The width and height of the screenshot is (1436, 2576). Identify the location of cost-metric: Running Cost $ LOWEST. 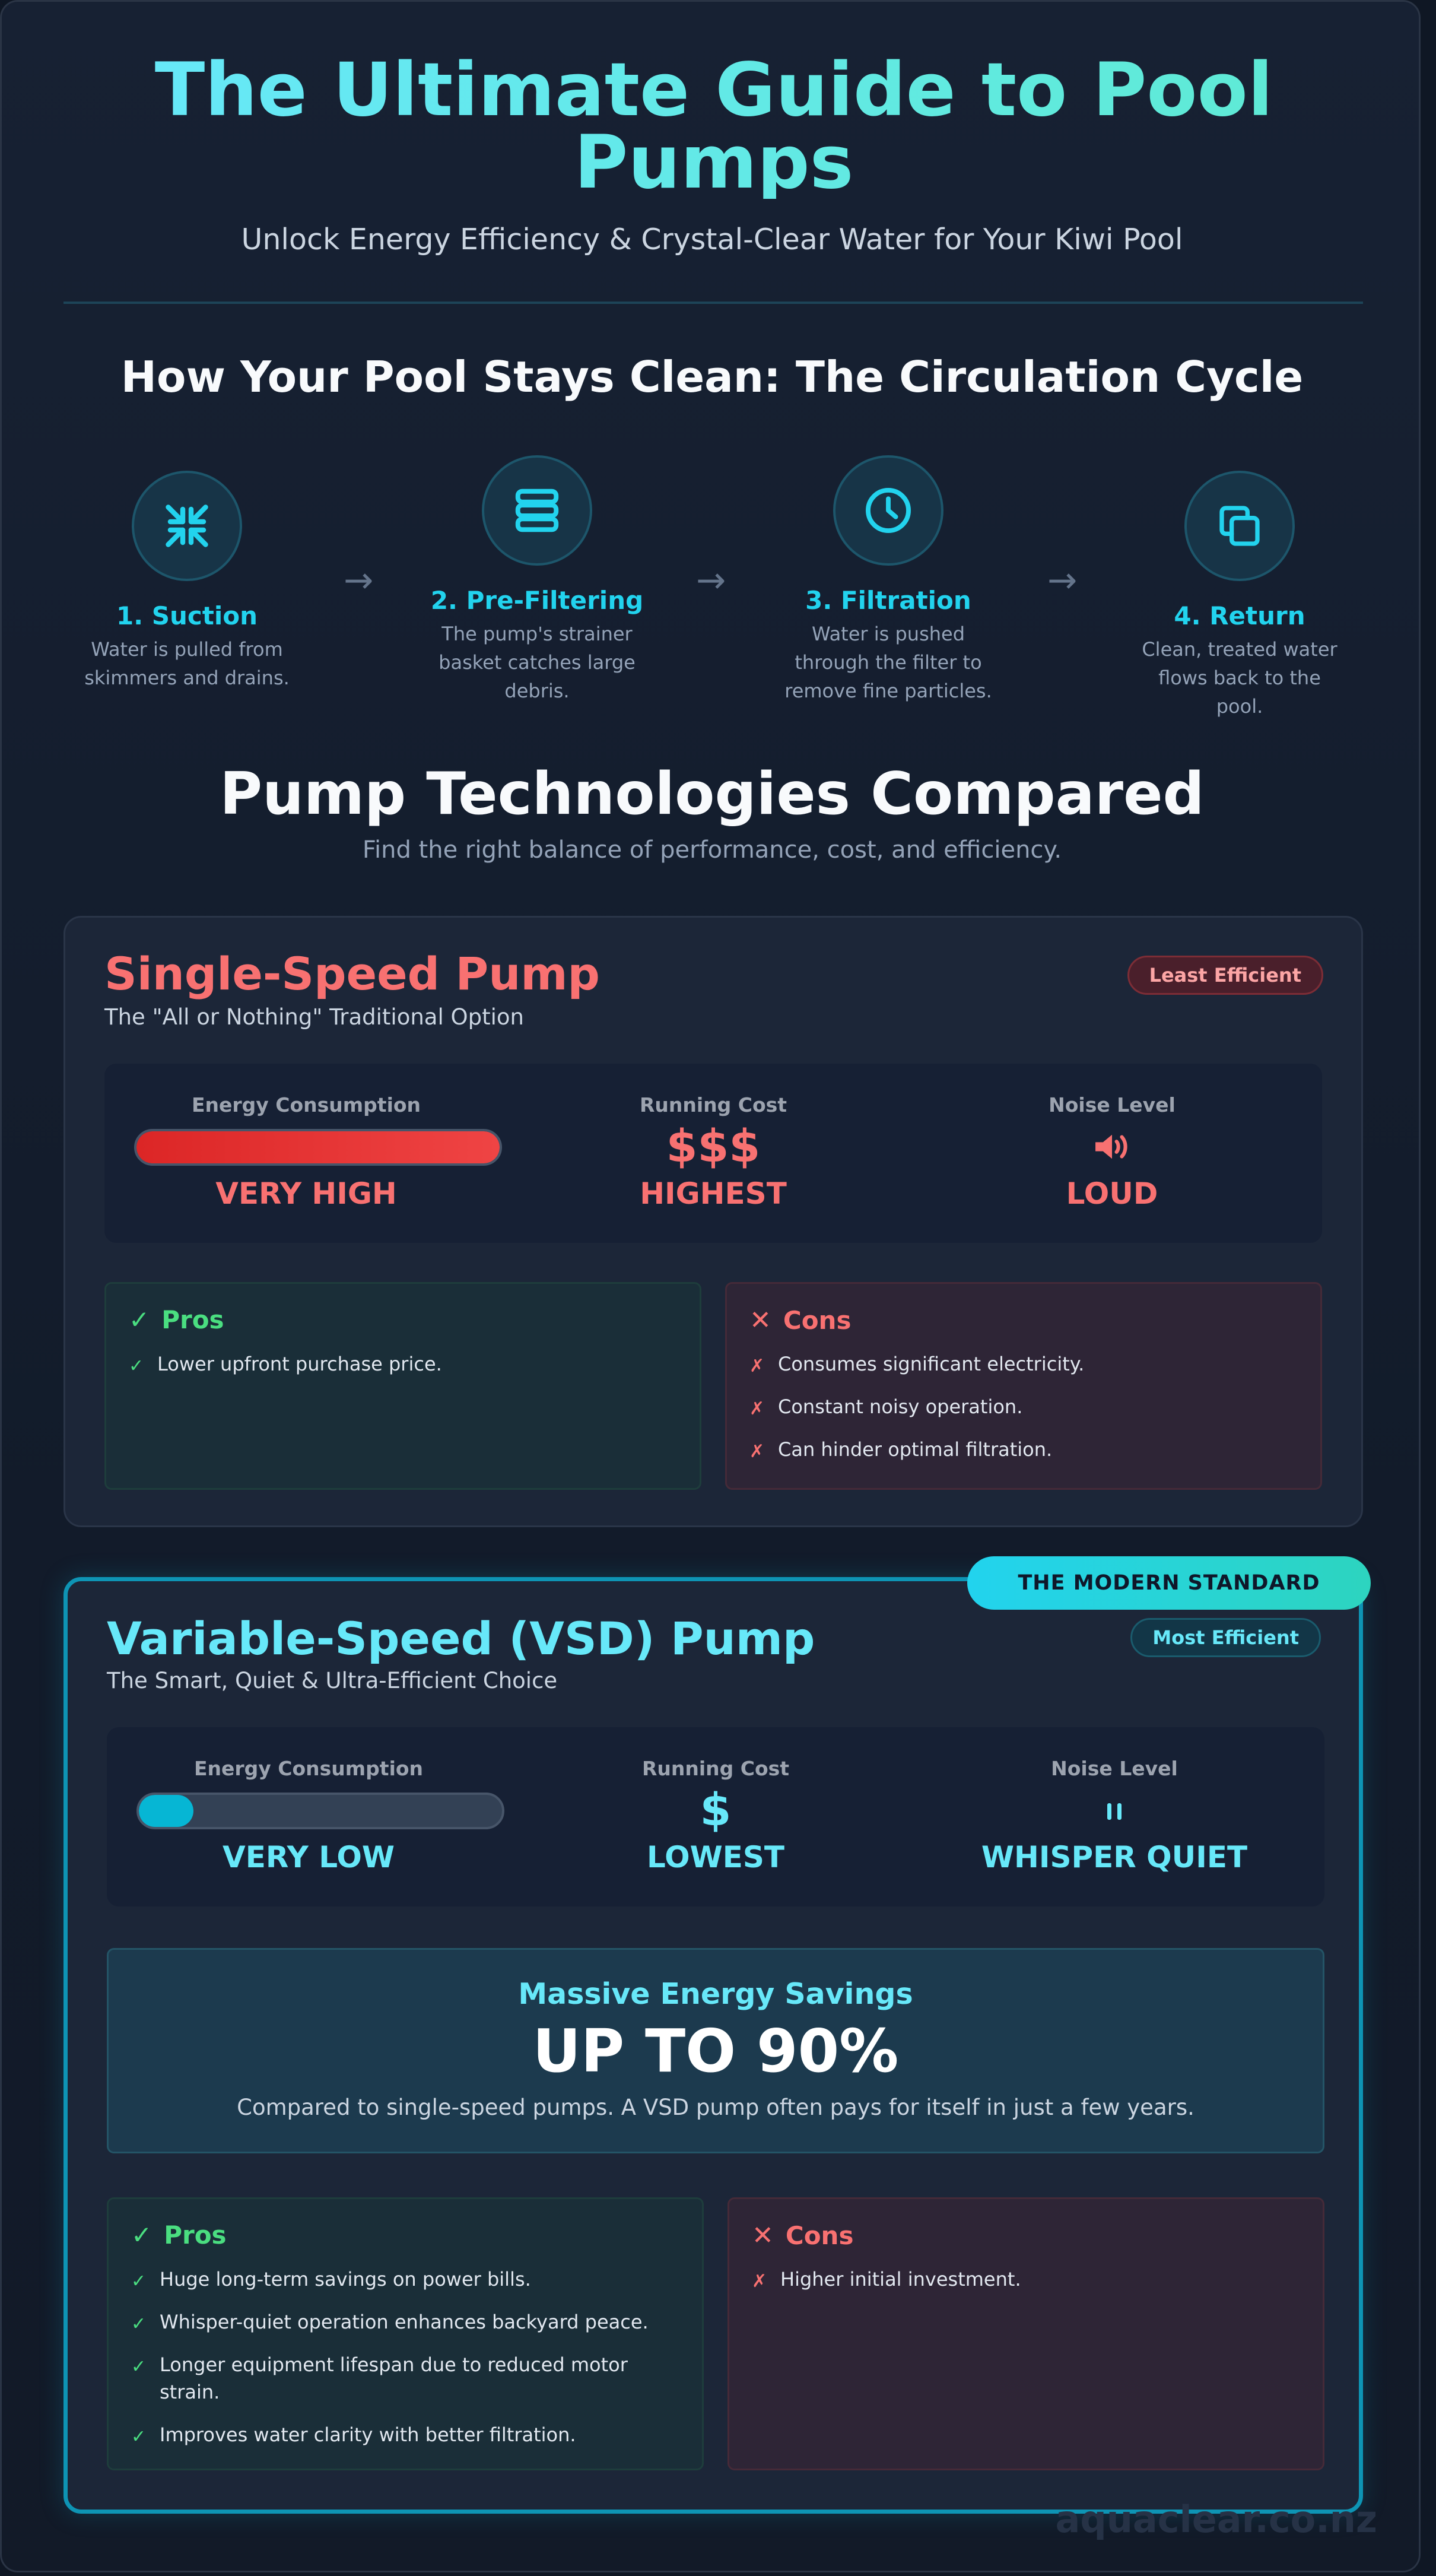
(715, 1816).